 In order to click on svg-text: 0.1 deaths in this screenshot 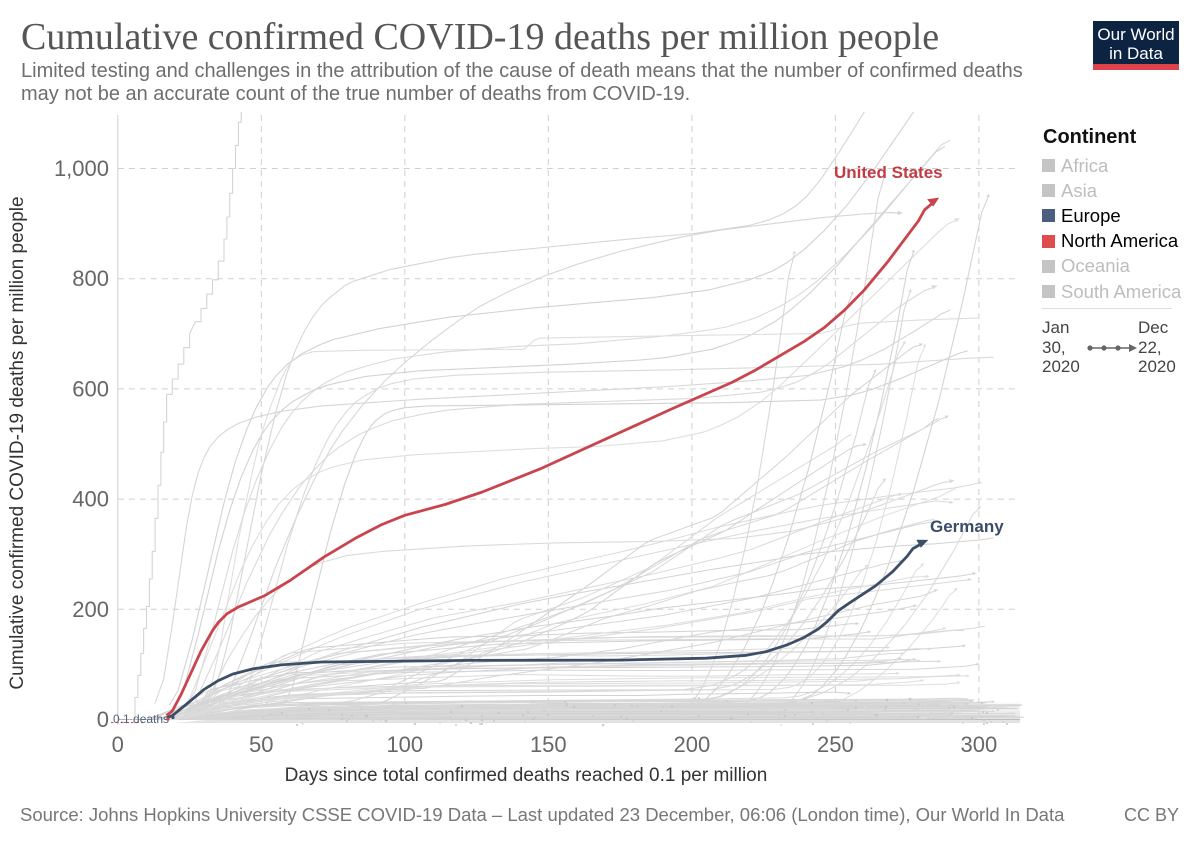, I will do `click(141, 719)`.